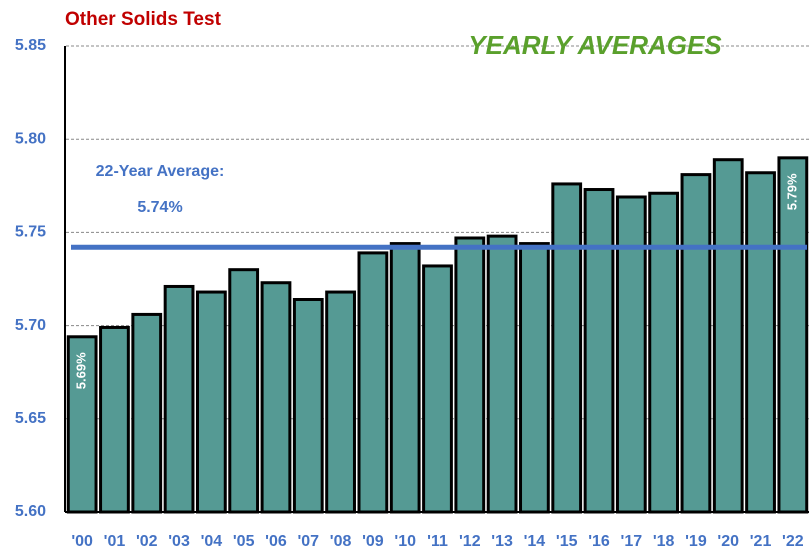  I want to click on x-tick-label: '17, so click(632, 541).